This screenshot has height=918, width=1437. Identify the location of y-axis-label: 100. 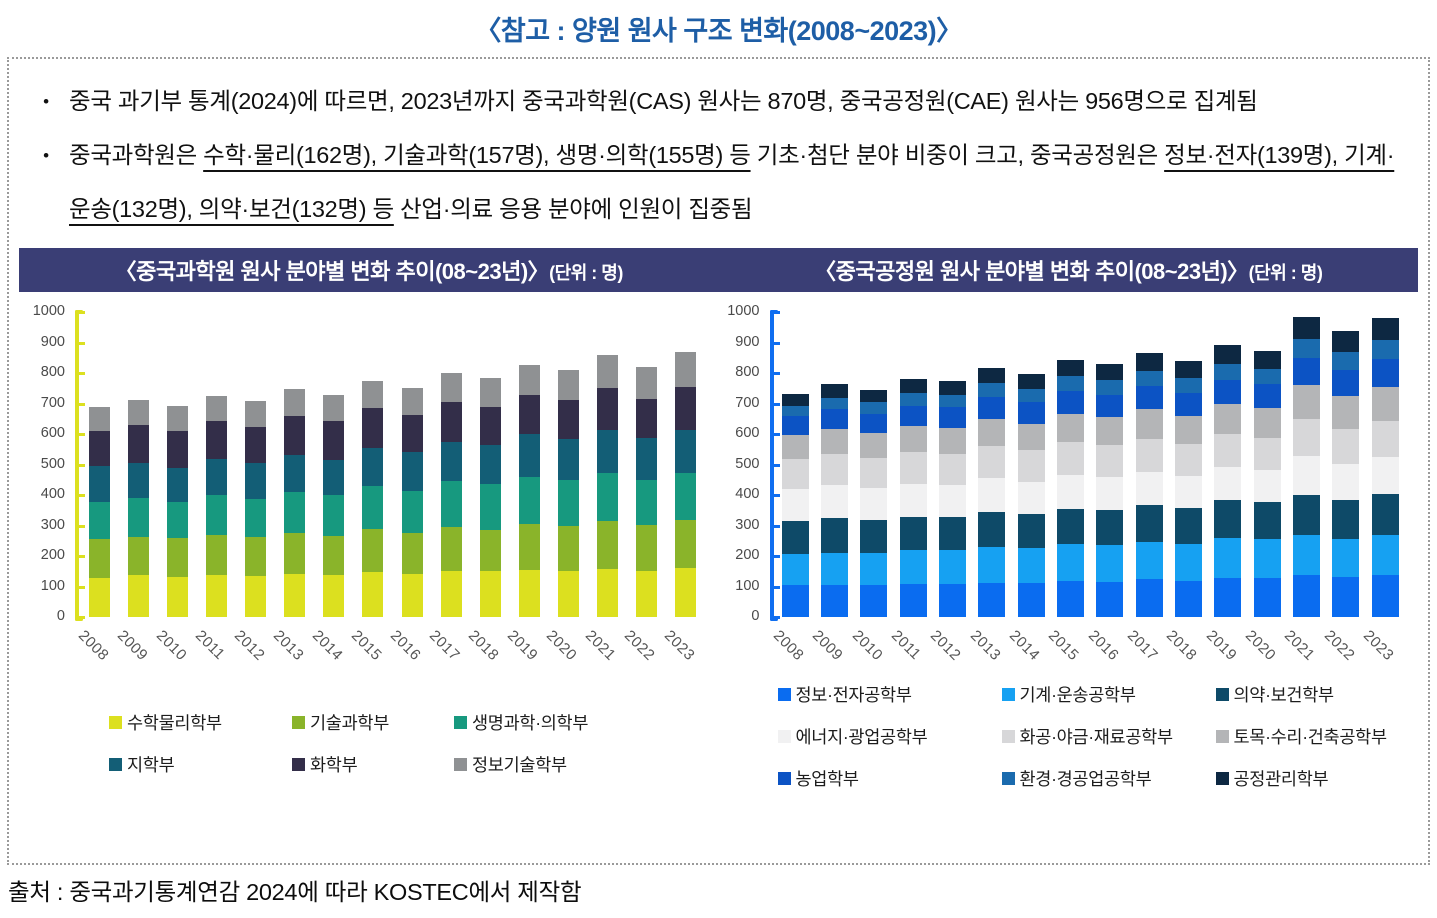
(747, 585).